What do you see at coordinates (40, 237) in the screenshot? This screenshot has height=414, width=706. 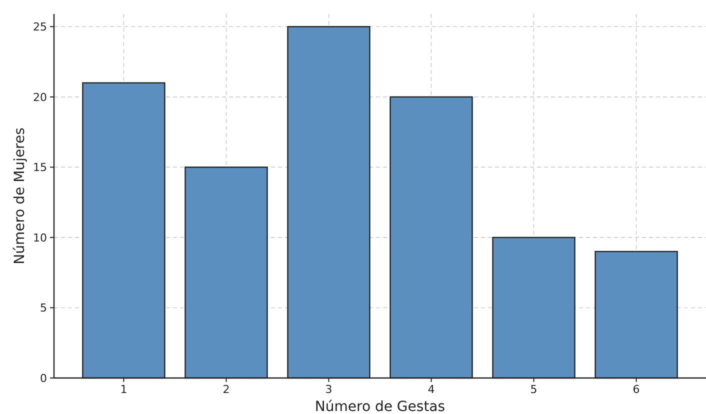 I see `y-tick-label: 10` at bounding box center [40, 237].